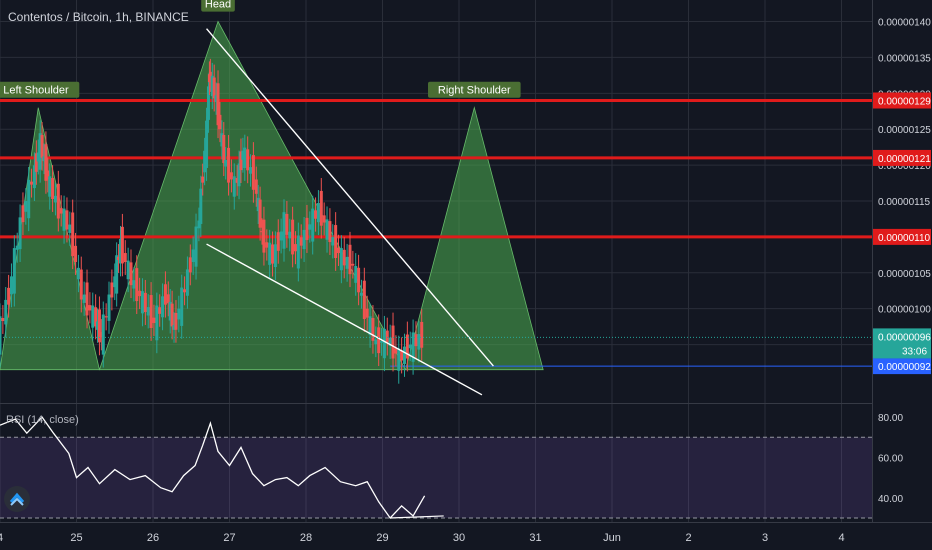 The height and width of the screenshot is (550, 932). I want to click on pattern-label: Left Shoulder, so click(40, 89).